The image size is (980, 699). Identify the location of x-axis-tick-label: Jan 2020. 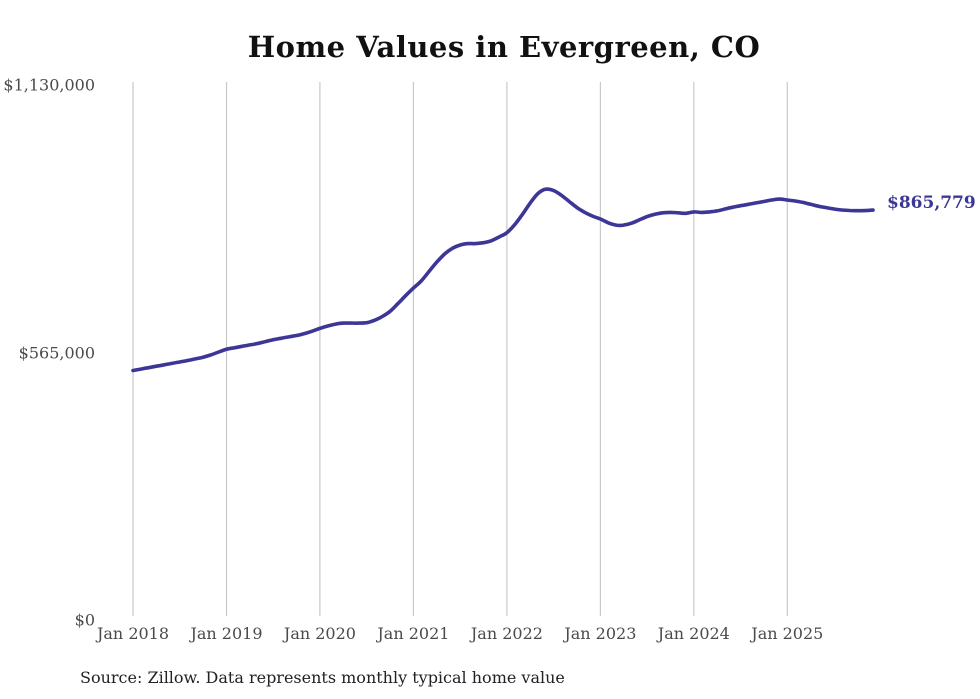
(319, 633).